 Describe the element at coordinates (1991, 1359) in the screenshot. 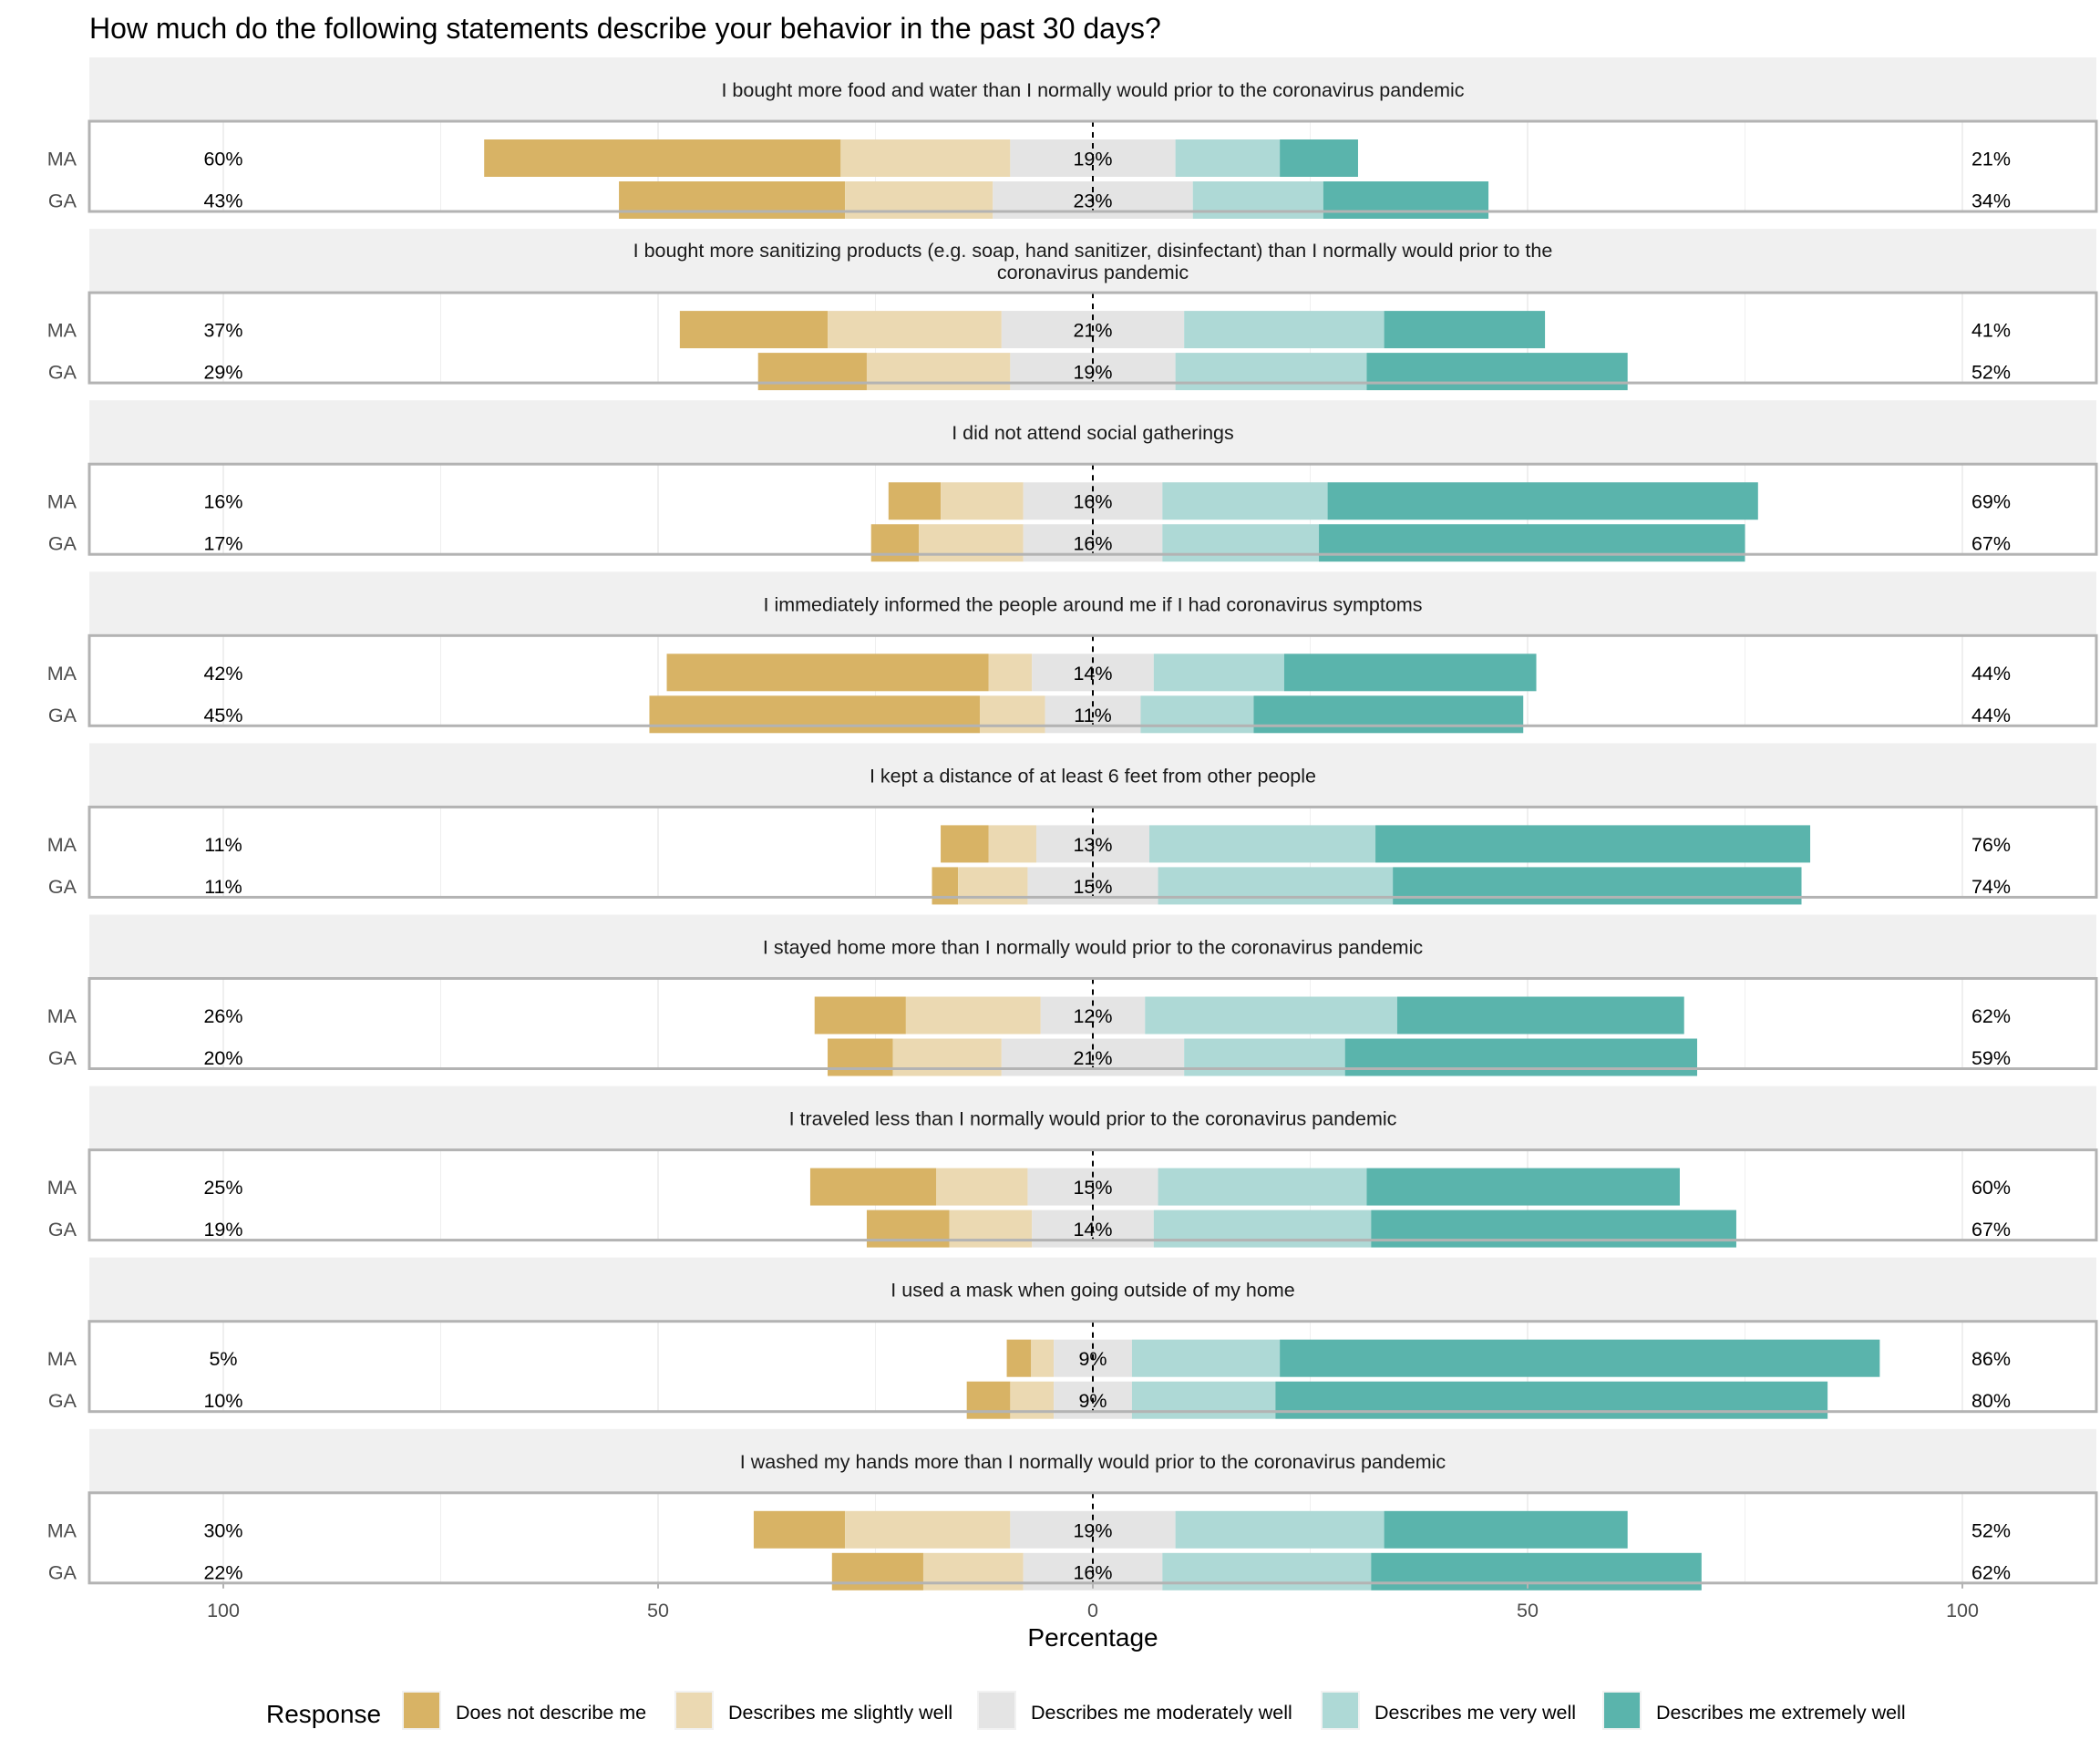

I see `high-percent-label: 86%` at that location.